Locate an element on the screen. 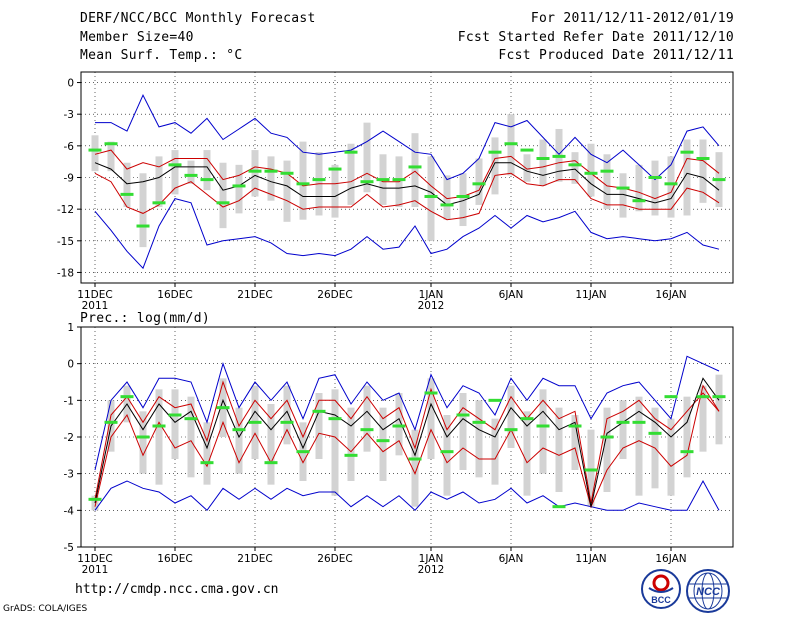 The image size is (800, 618). fcst-started-date: Fcst Started Refer Date 2011/12/10 is located at coordinates (595, 37).